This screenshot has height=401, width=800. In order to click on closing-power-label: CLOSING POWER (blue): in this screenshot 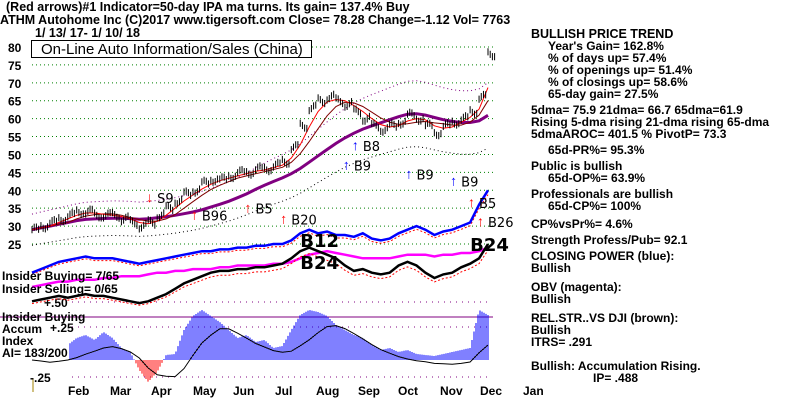, I will do `click(603, 256)`.